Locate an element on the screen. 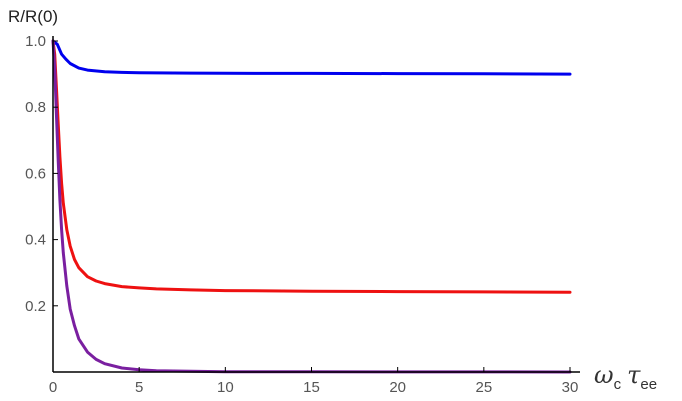  x-tick-label: 25 is located at coordinates (483, 387).